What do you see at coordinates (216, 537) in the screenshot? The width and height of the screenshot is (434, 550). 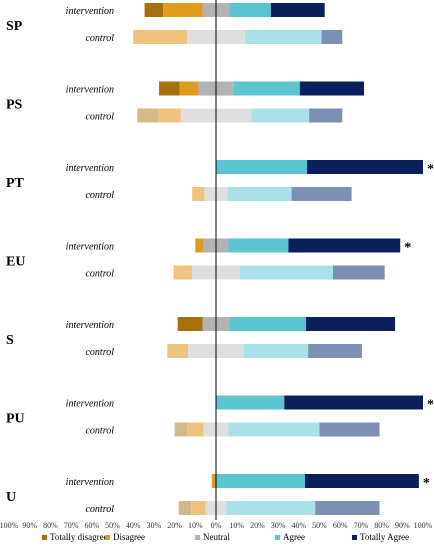 I see `legend-label: Neutral` at bounding box center [216, 537].